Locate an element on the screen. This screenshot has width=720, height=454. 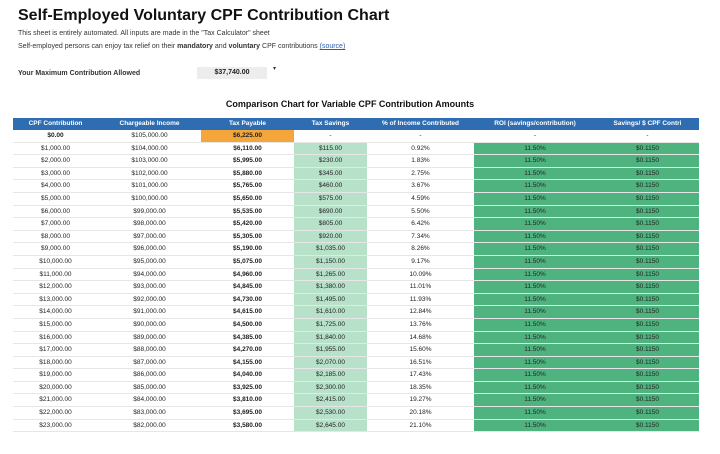
col-tax-savings-header: Tax Savings is located at coordinates (330, 124).